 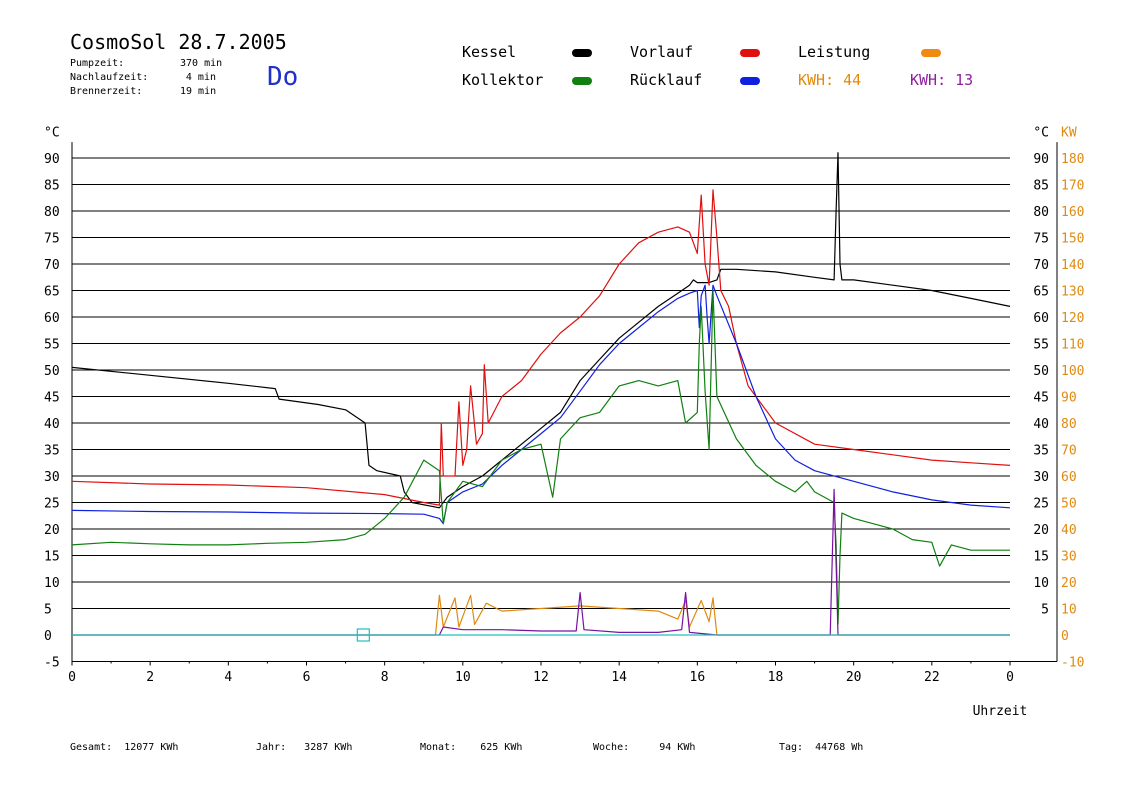 I want to click on x-axis-label: Uhrzeit, so click(x=1000, y=711).